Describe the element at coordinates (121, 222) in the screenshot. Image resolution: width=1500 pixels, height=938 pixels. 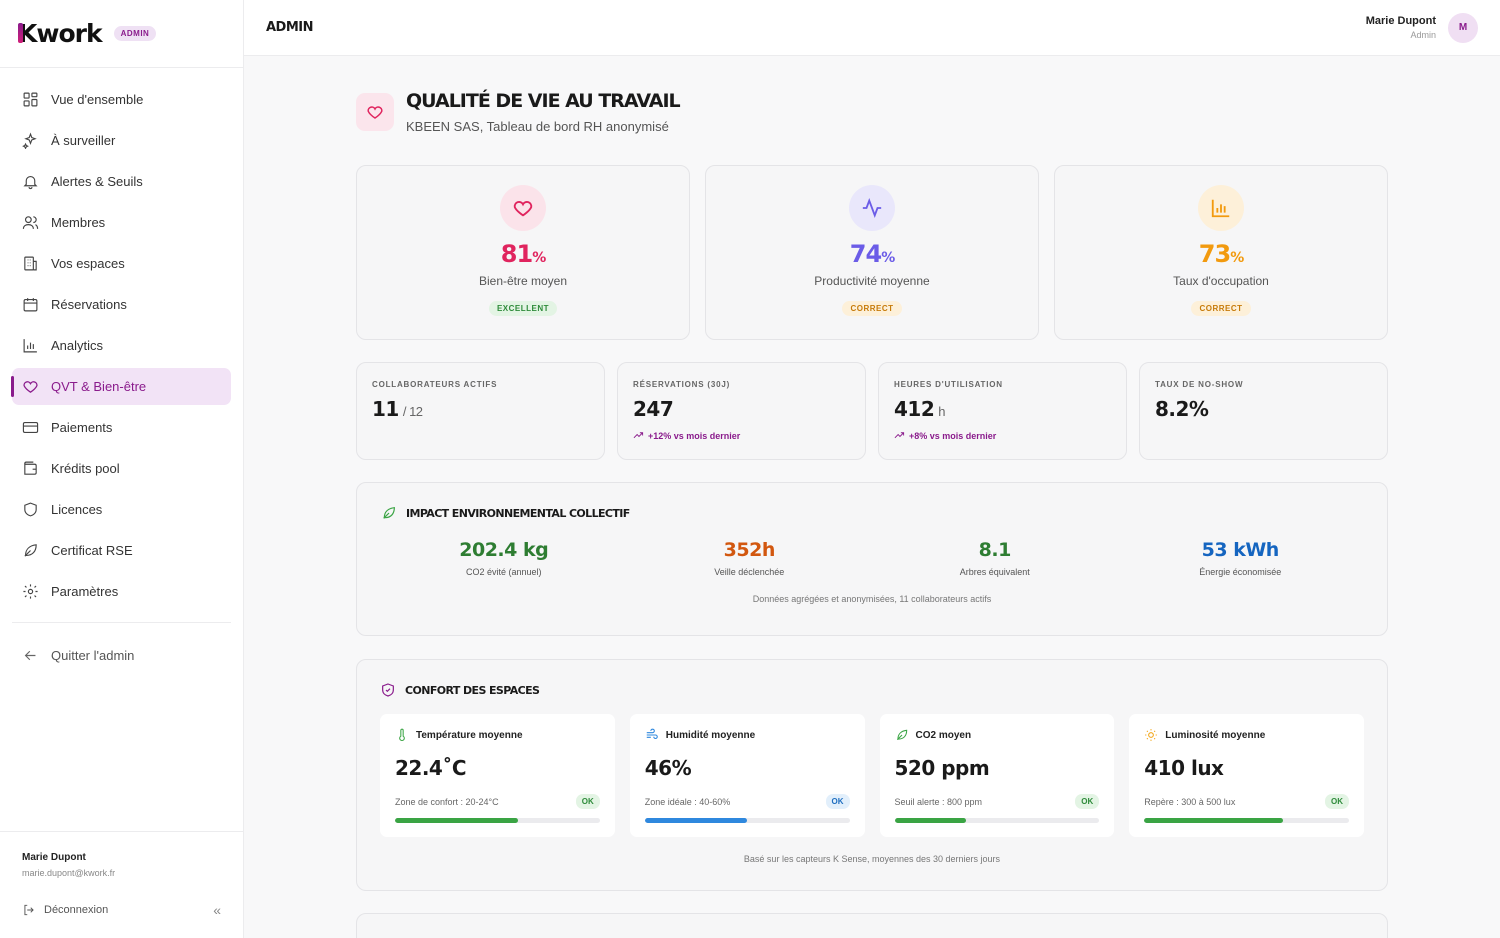
I see `sidebar-item-members: Membres` at that location.